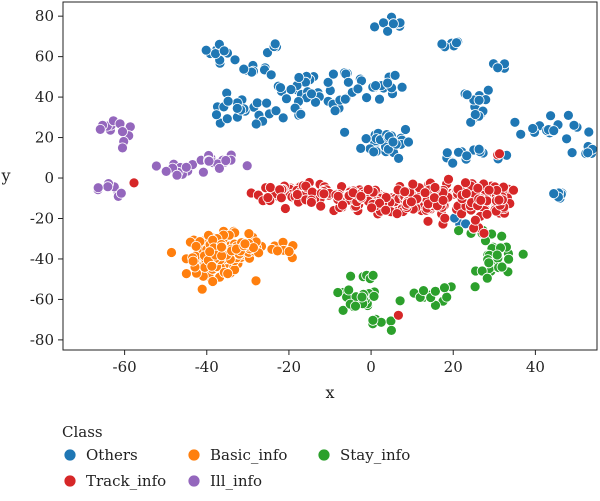 This screenshot has width=600, height=501. Describe the element at coordinates (363, 455) in the screenshot. I see `legend-item-stay-info: Stay_info` at that location.